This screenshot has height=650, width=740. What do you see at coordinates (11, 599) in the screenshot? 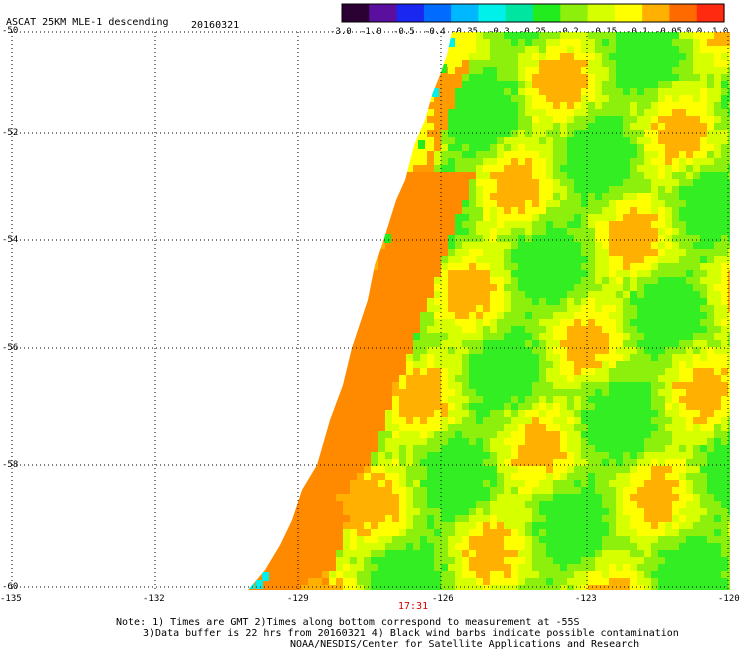
I see `lon-label: -135` at bounding box center [11, 599].